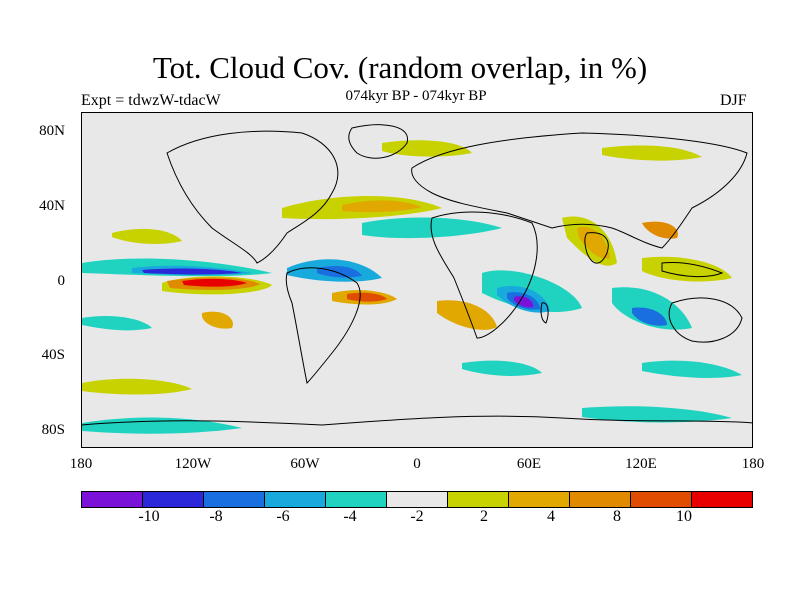 The width and height of the screenshot is (800, 600). I want to click on lon-tick-180e: 180, so click(753, 464).